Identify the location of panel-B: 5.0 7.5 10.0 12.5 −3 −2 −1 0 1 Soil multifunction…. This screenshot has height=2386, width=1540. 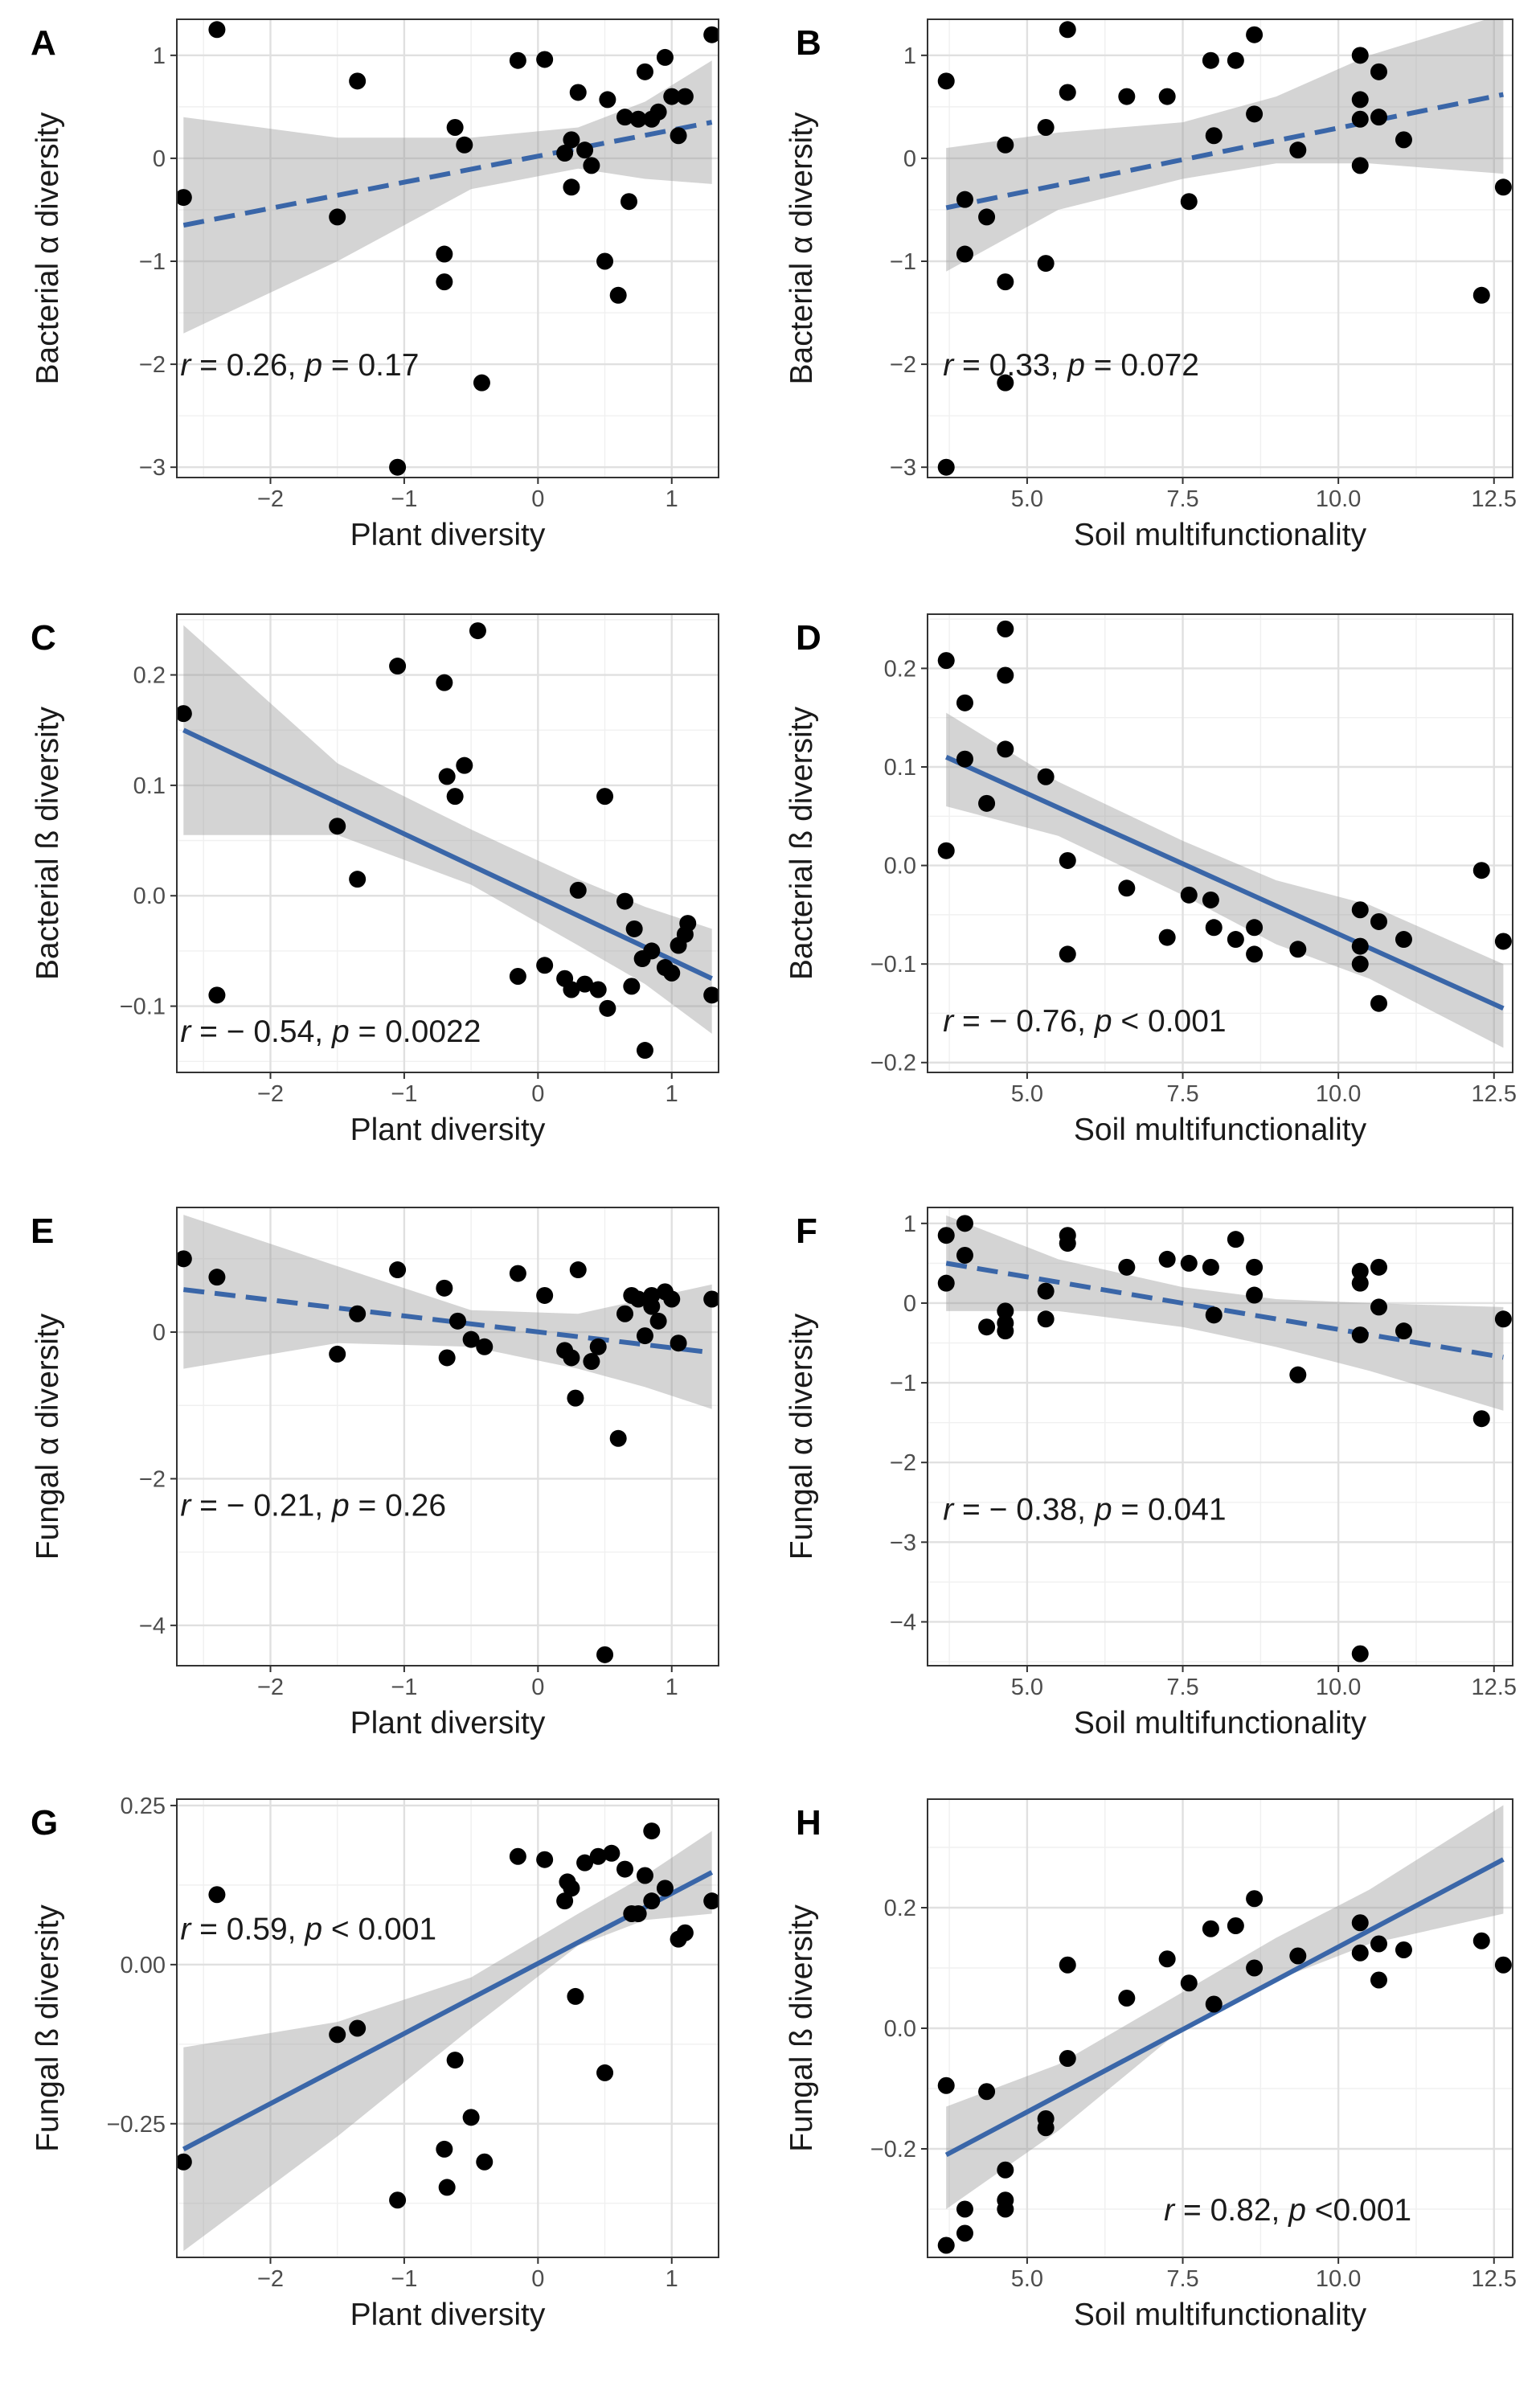
(1151, 285).